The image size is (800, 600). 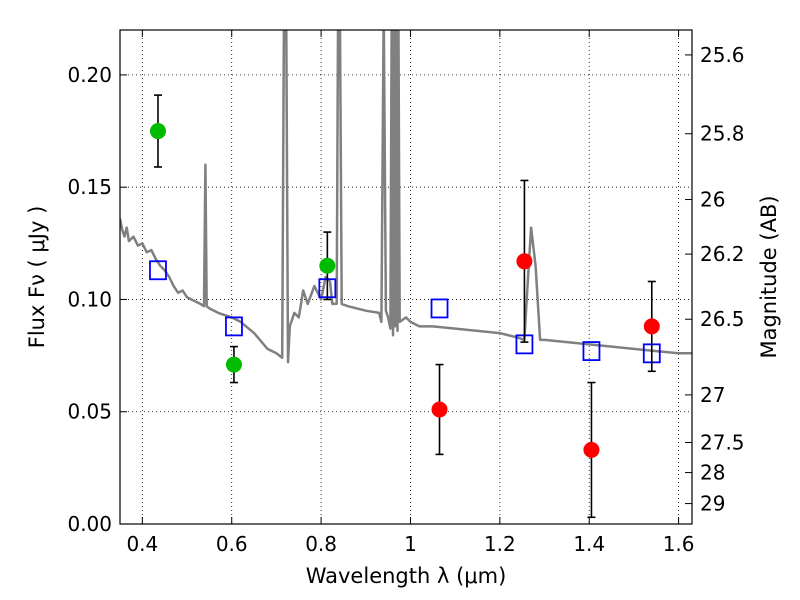 What do you see at coordinates (89, 412) in the screenshot?
I see `y-tick-label: 0.05` at bounding box center [89, 412].